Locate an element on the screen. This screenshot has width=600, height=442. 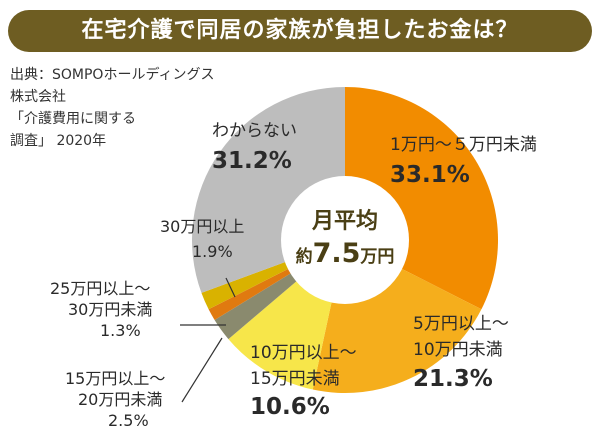
slice-label-10-15man-name-2: 15万円未満 is located at coordinates (295, 379).